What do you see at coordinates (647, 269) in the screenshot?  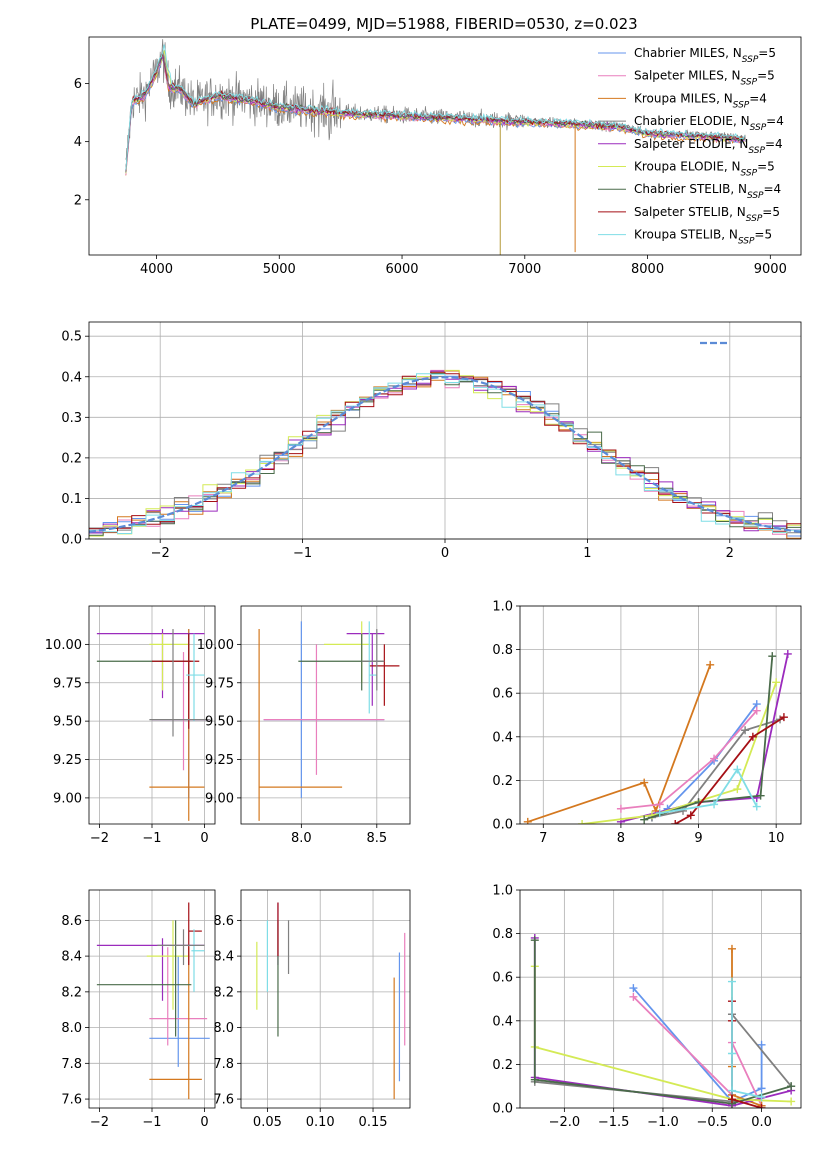 I see `x-tick-label: 8000` at bounding box center [647, 269].